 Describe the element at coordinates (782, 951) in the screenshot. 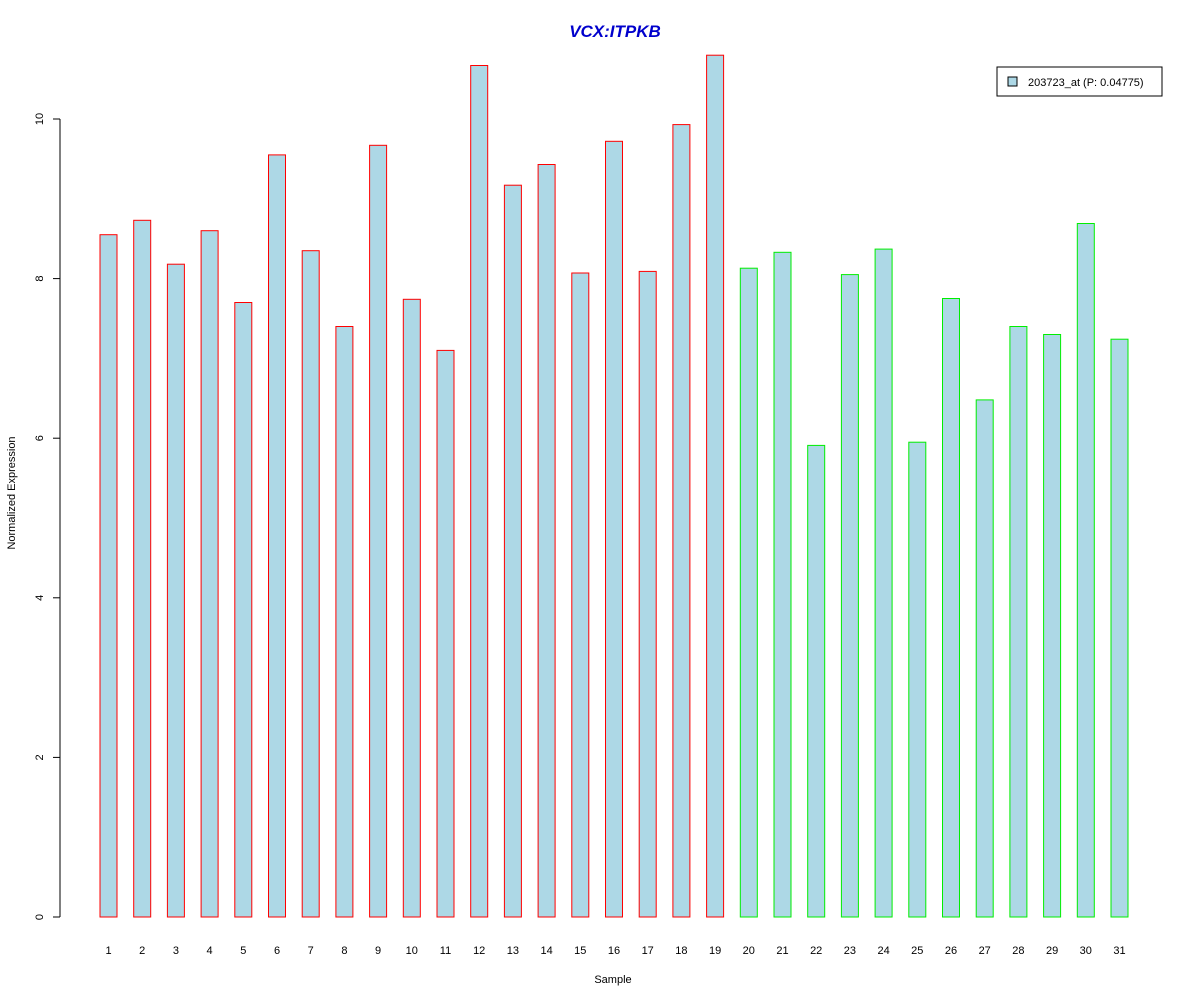

I see `x-tick-label: 21` at that location.